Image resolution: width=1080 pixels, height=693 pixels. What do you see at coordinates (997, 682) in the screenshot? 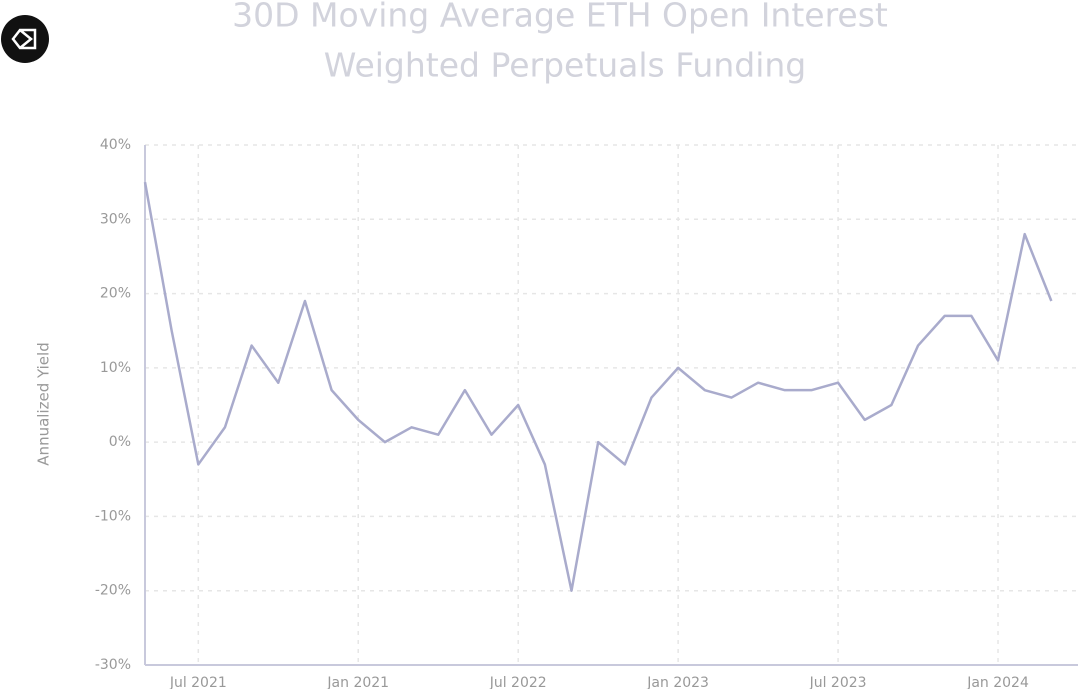
I see `x-tick-label: Jan 2024` at bounding box center [997, 682].